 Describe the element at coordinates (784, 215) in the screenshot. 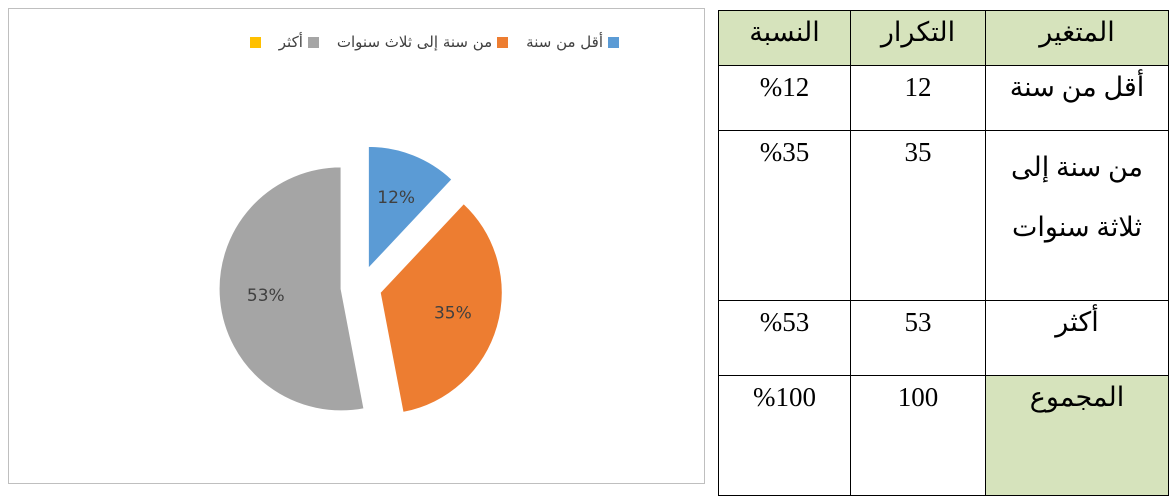

I see `cell: %35` at that location.